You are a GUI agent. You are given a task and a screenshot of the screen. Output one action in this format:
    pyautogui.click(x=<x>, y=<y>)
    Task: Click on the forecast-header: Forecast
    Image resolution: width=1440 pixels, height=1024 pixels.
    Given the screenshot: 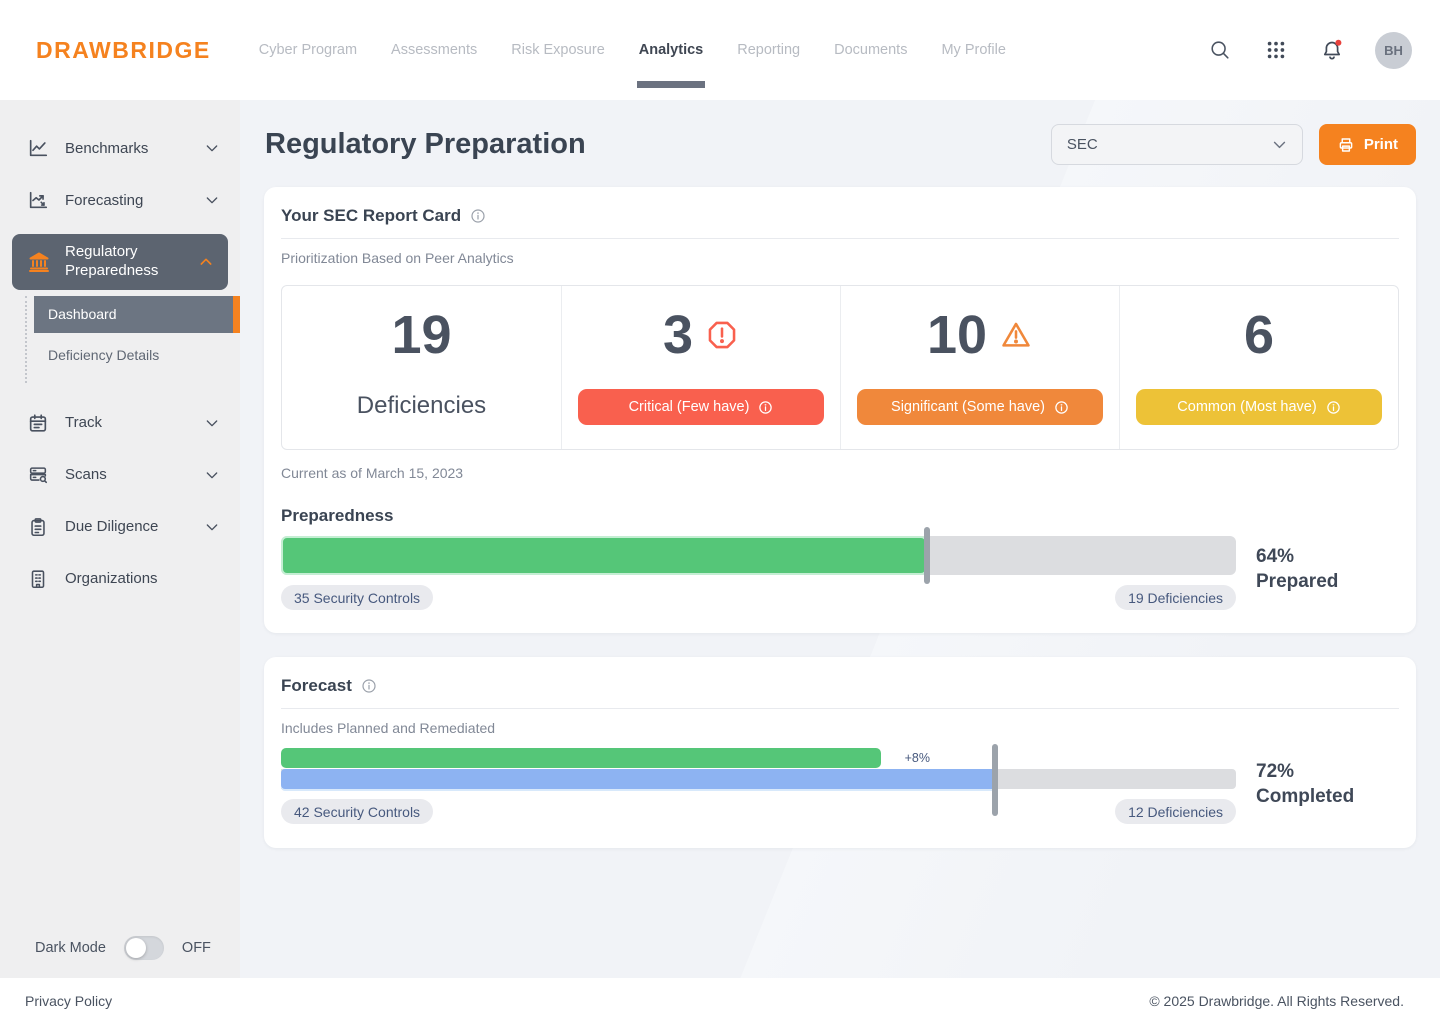 What is the action you would take?
    pyautogui.click(x=840, y=683)
    